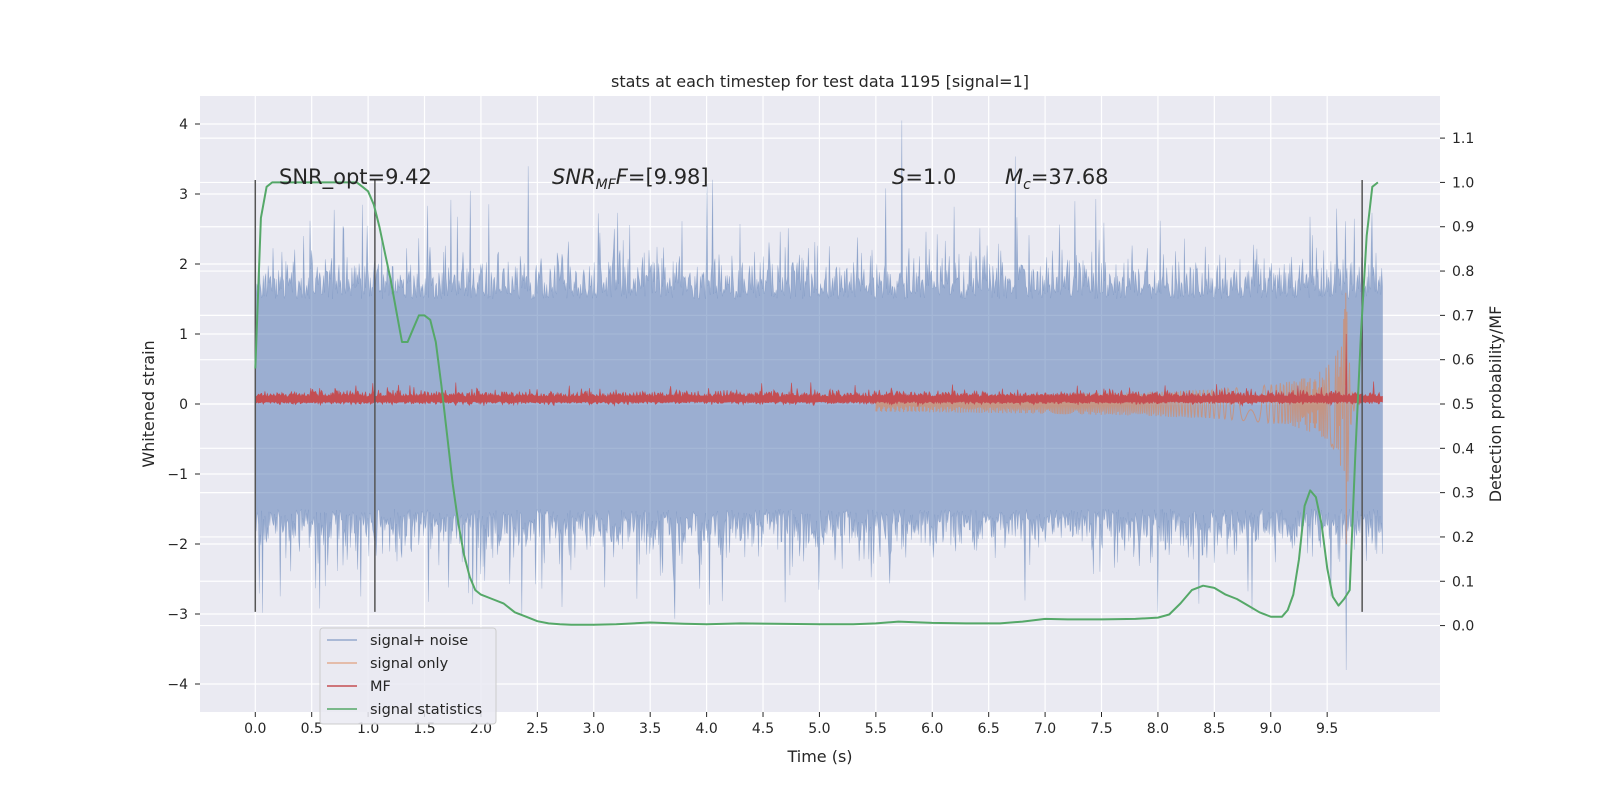 The image size is (1600, 800). What do you see at coordinates (183, 265) in the screenshot?
I see `y-tick-label-left: 2` at bounding box center [183, 265].